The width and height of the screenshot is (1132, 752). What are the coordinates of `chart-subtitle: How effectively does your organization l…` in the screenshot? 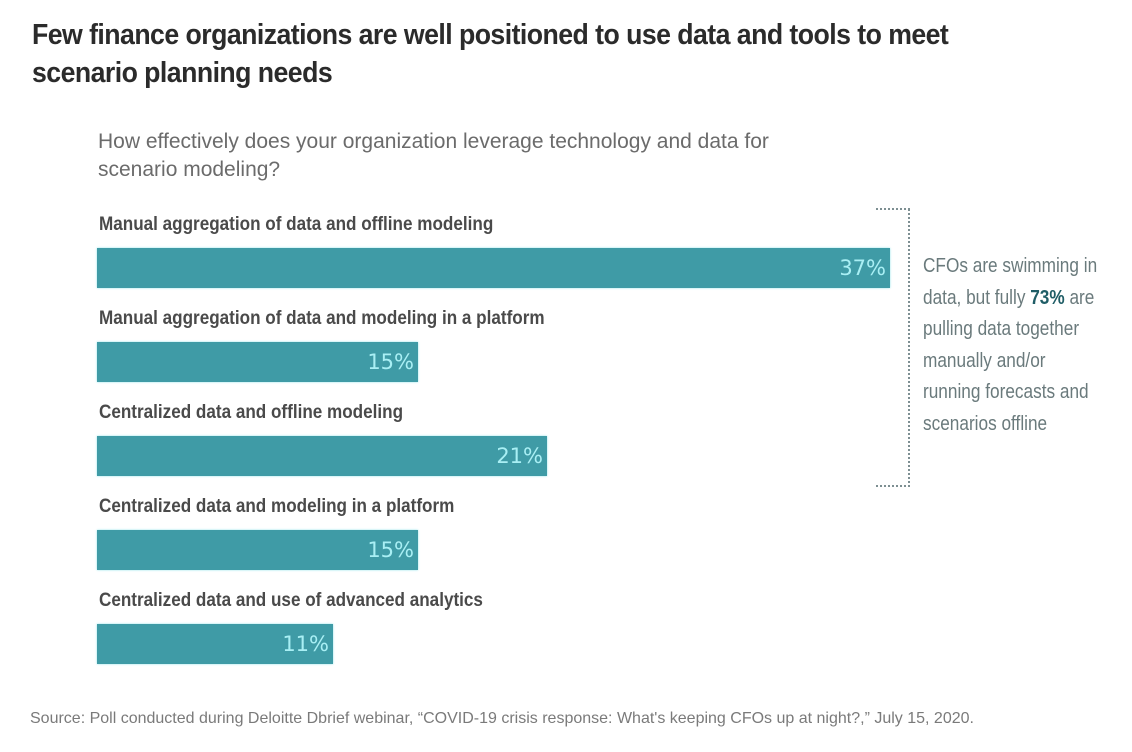 It's located at (433, 155).